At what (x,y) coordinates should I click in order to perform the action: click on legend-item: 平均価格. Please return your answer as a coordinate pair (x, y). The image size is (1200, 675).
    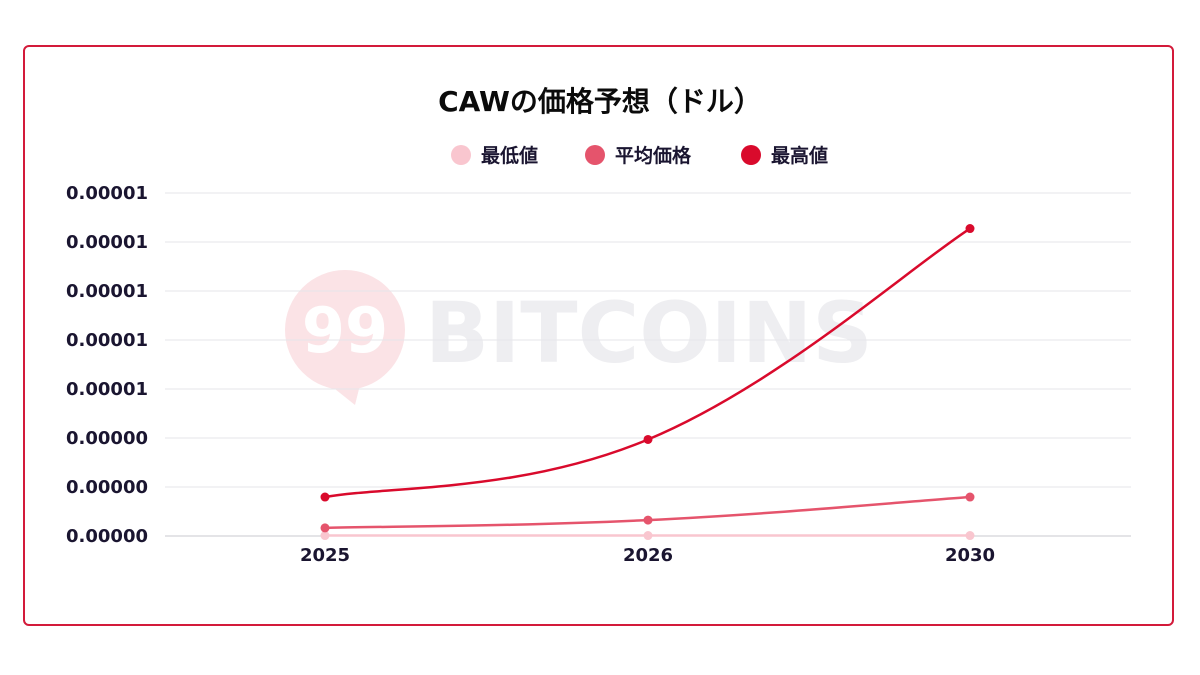
    Looking at the image, I should click on (638, 155).